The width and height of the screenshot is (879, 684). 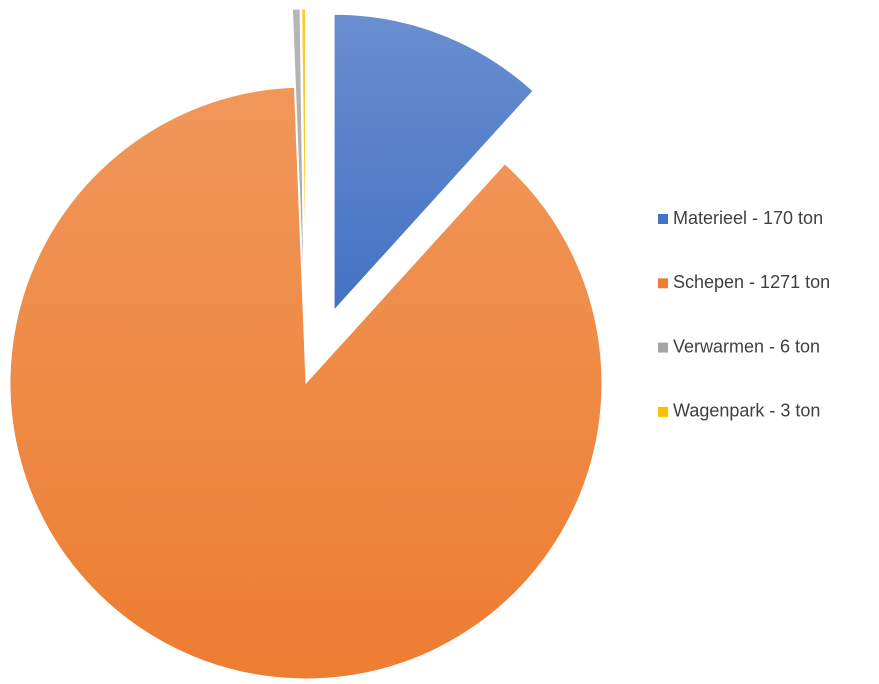 I want to click on legend-label: Materieel - 170 ton, so click(x=748, y=218).